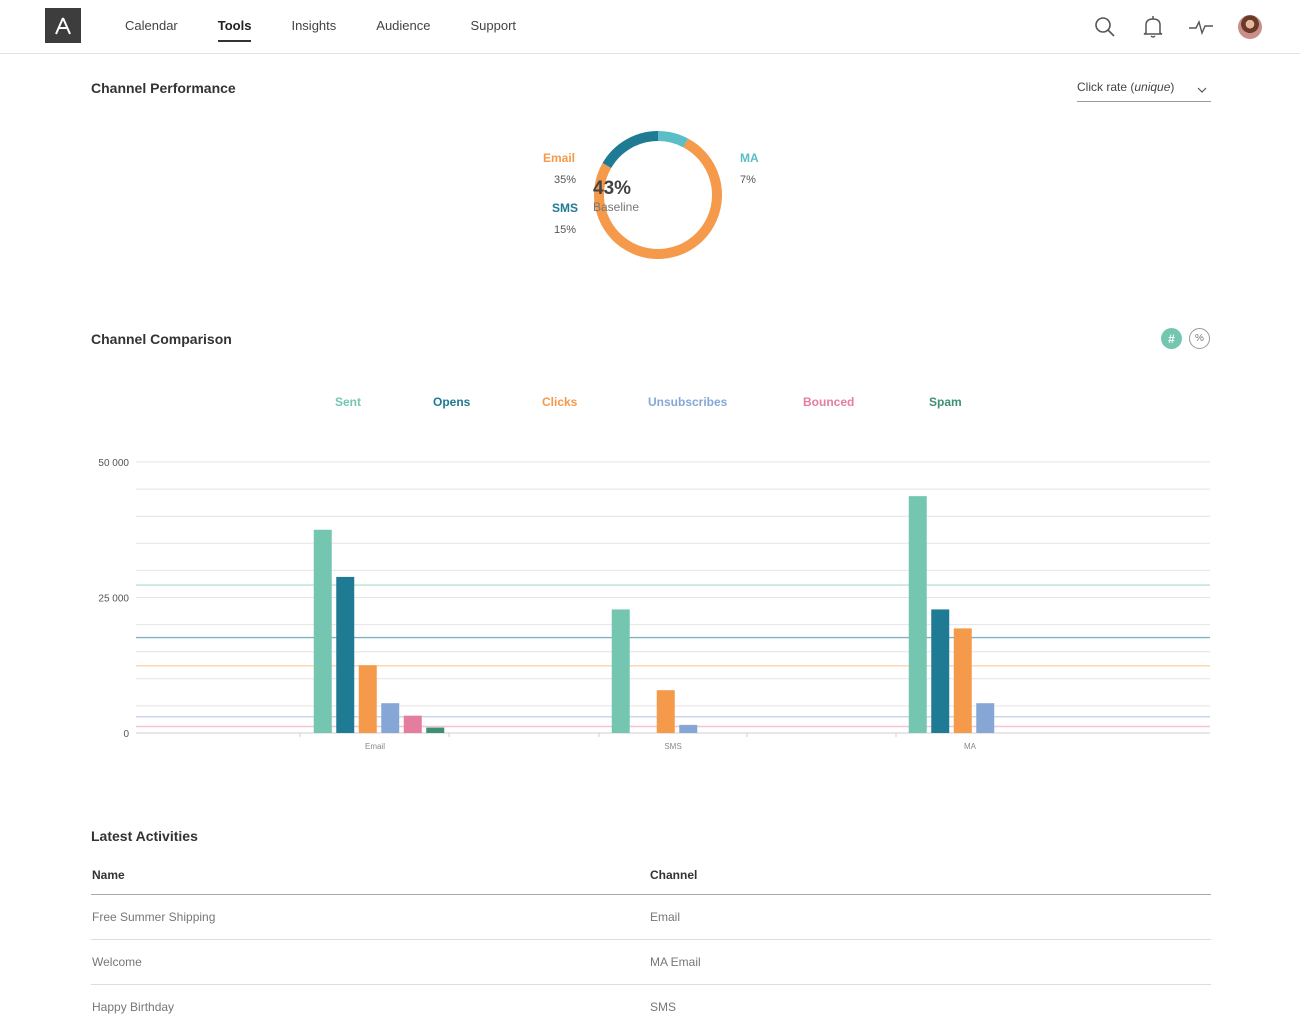 This screenshot has height=1028, width=1300. What do you see at coordinates (126, 734) in the screenshot?
I see `y-tick-label: 0` at bounding box center [126, 734].